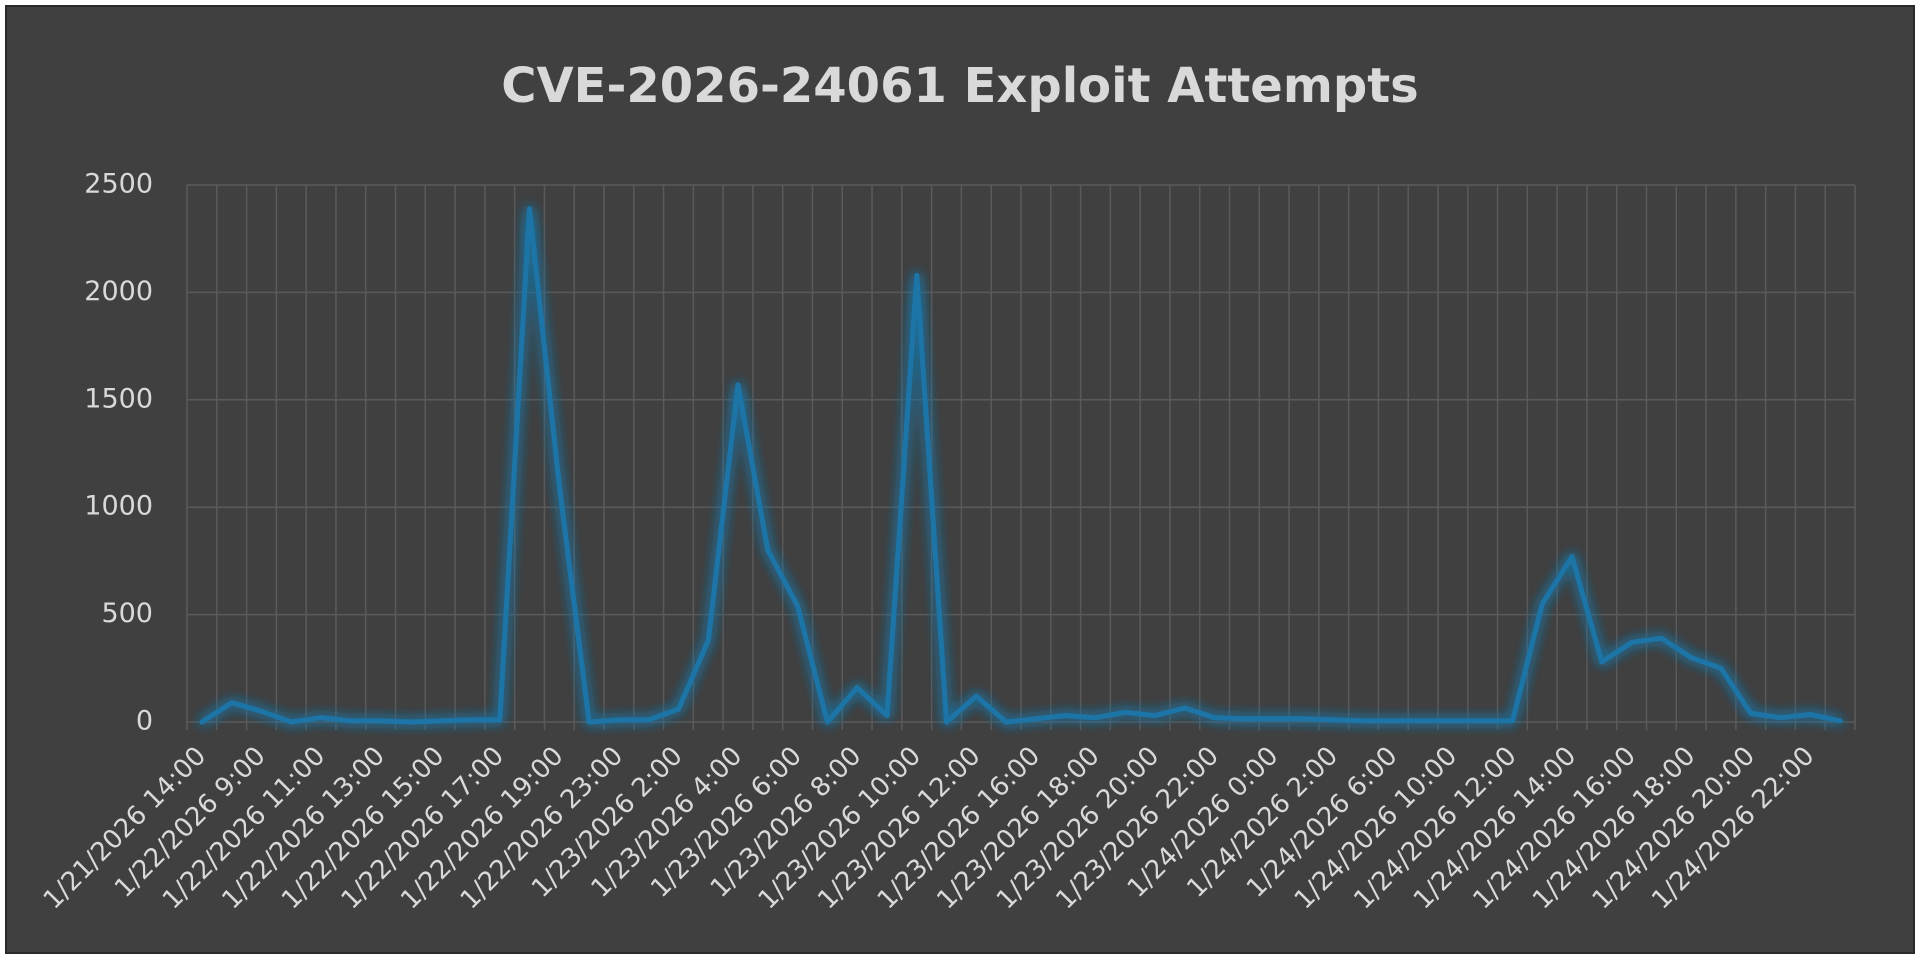 The width and height of the screenshot is (1920, 961). Describe the element at coordinates (118, 291) in the screenshot. I see `y-tick-label: 2000` at that location.